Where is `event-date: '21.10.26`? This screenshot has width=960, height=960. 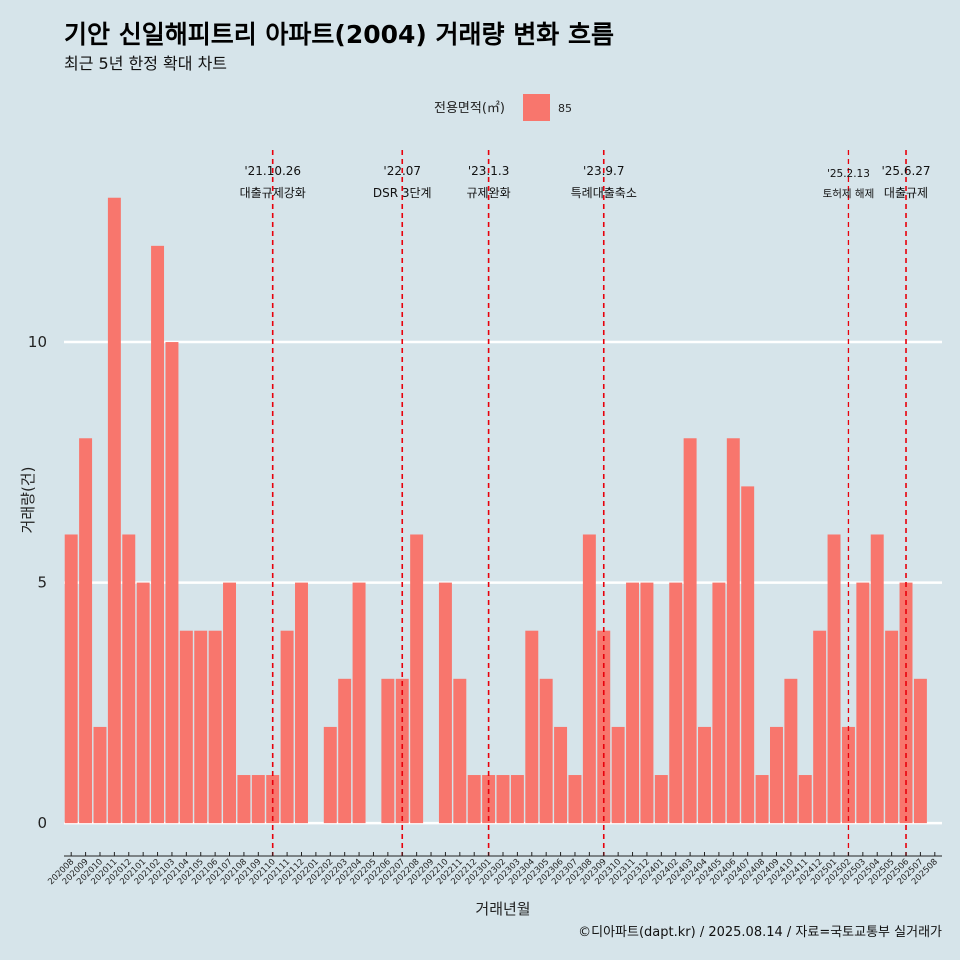
event-date: '21.10.26 is located at coordinates (272, 171).